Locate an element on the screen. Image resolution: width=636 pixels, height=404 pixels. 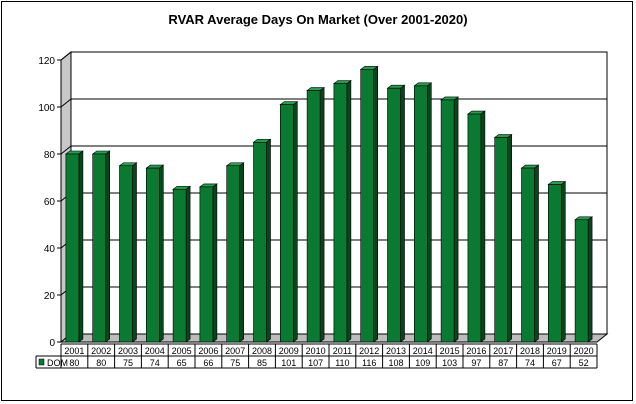
bar-2011 is located at coordinates (342, 211).